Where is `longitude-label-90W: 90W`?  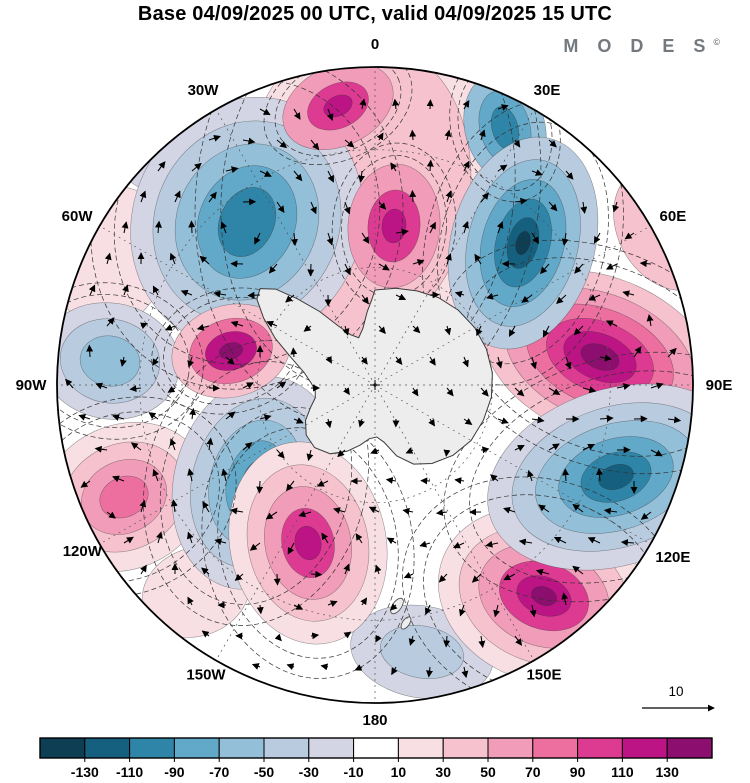 longitude-label-90W: 90W is located at coordinates (32, 385).